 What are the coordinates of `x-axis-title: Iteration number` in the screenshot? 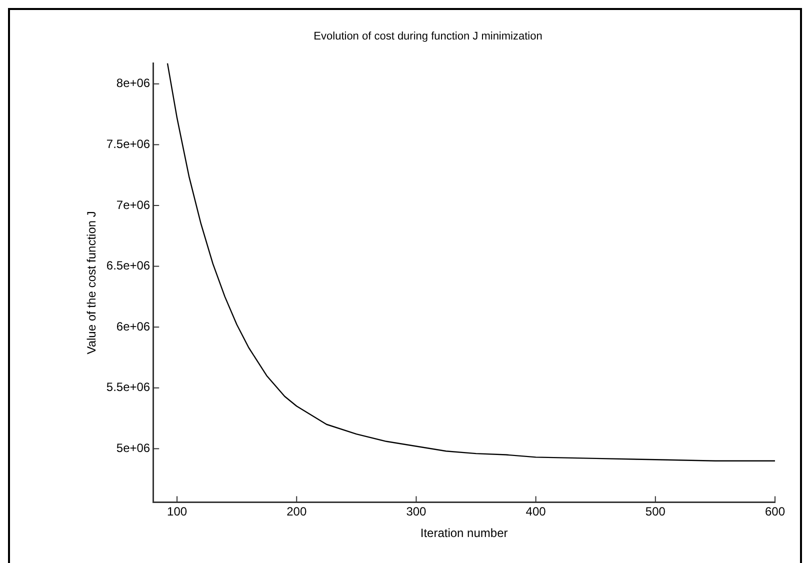 It's located at (464, 533).